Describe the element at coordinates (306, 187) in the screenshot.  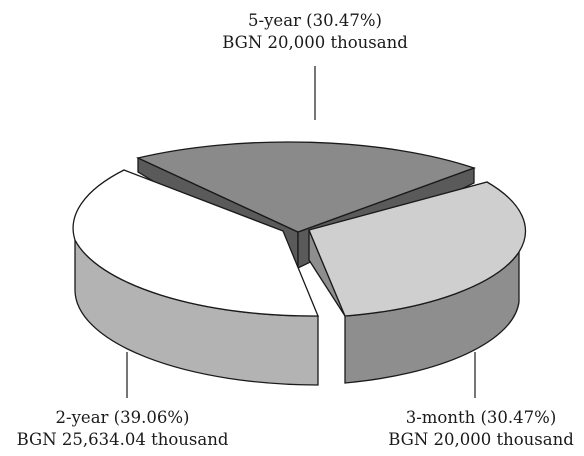
I see `slice-5year-top` at that location.